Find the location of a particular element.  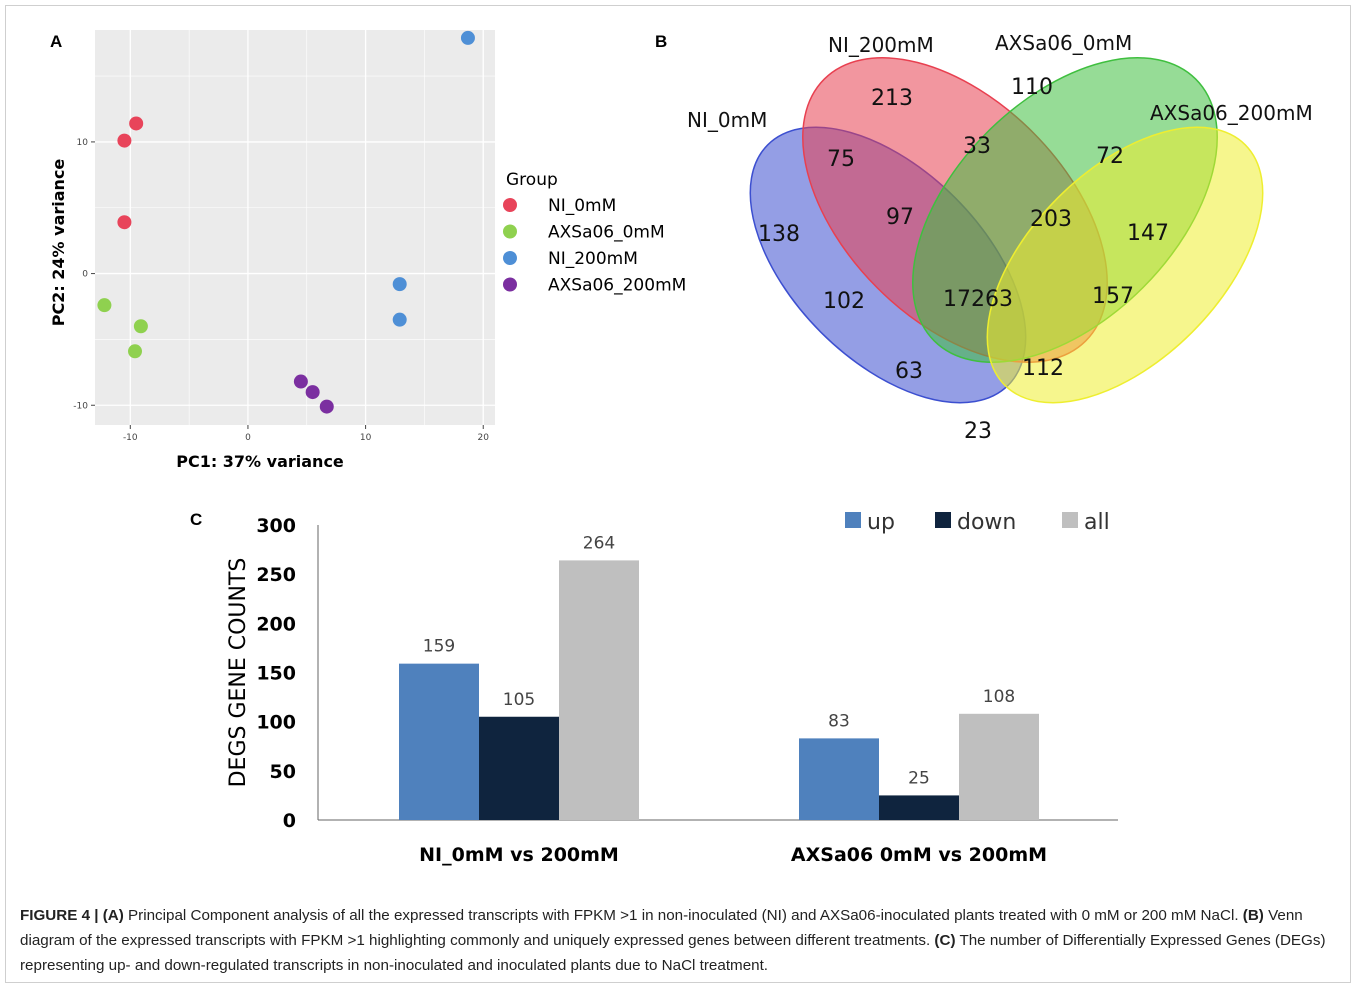

panel-label-c: C is located at coordinates (196, 519).